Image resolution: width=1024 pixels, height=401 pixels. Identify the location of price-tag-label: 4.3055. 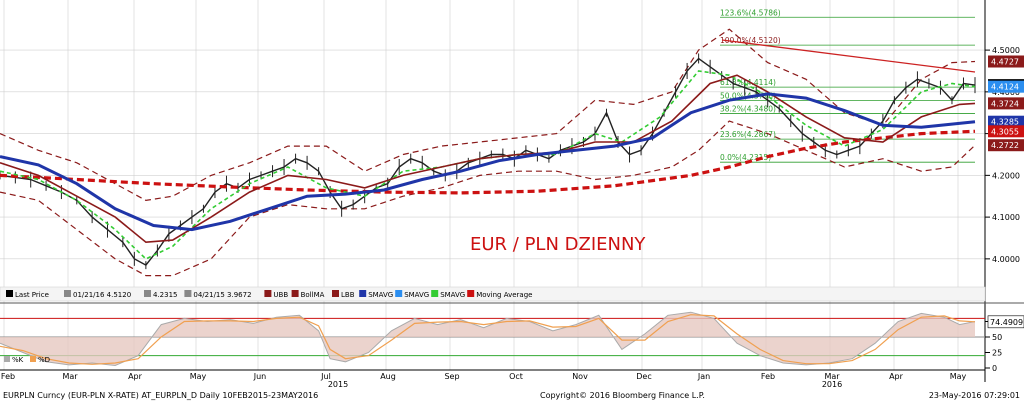
(1005, 131).